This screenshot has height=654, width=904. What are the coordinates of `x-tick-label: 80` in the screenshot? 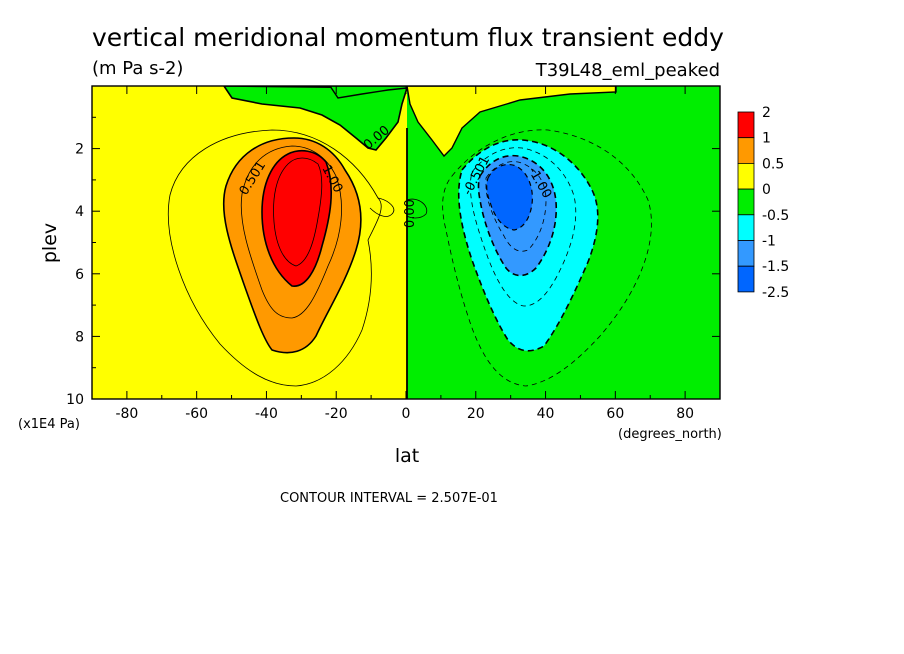 It's located at (685, 414).